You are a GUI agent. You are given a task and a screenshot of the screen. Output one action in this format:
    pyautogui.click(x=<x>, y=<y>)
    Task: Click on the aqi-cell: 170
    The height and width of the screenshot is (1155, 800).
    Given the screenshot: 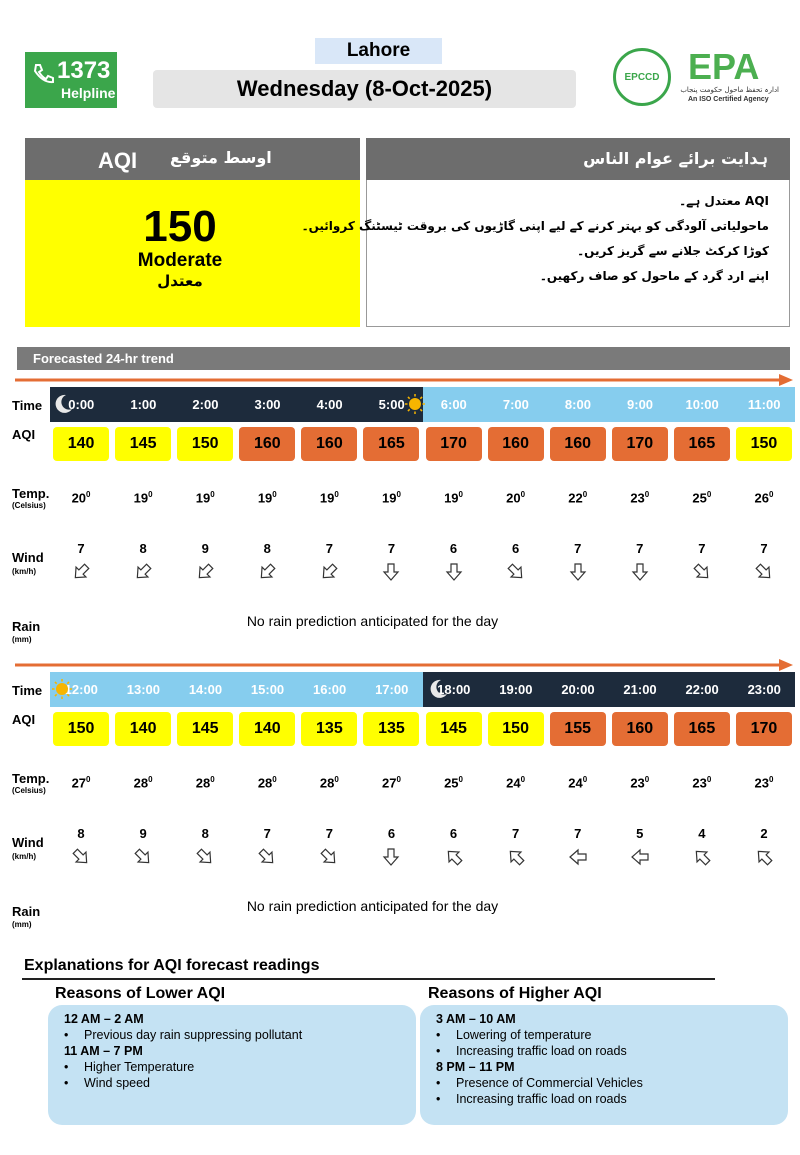 What is the action you would take?
    pyautogui.click(x=639, y=444)
    